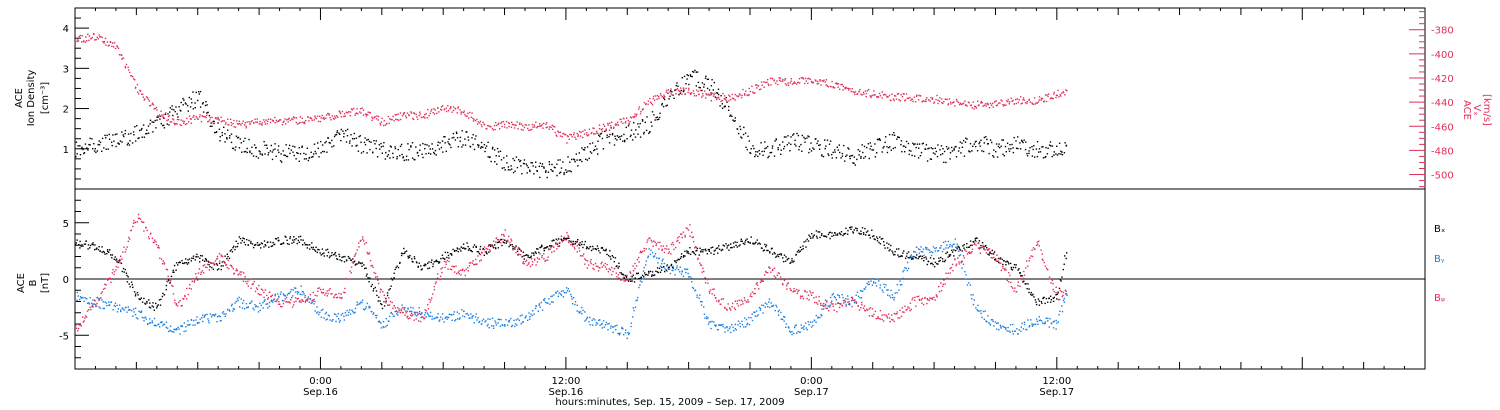 The image size is (1500, 410). What do you see at coordinates (19, 98) in the screenshot?
I see `panel1-left-label-line1: ACE` at bounding box center [19, 98].